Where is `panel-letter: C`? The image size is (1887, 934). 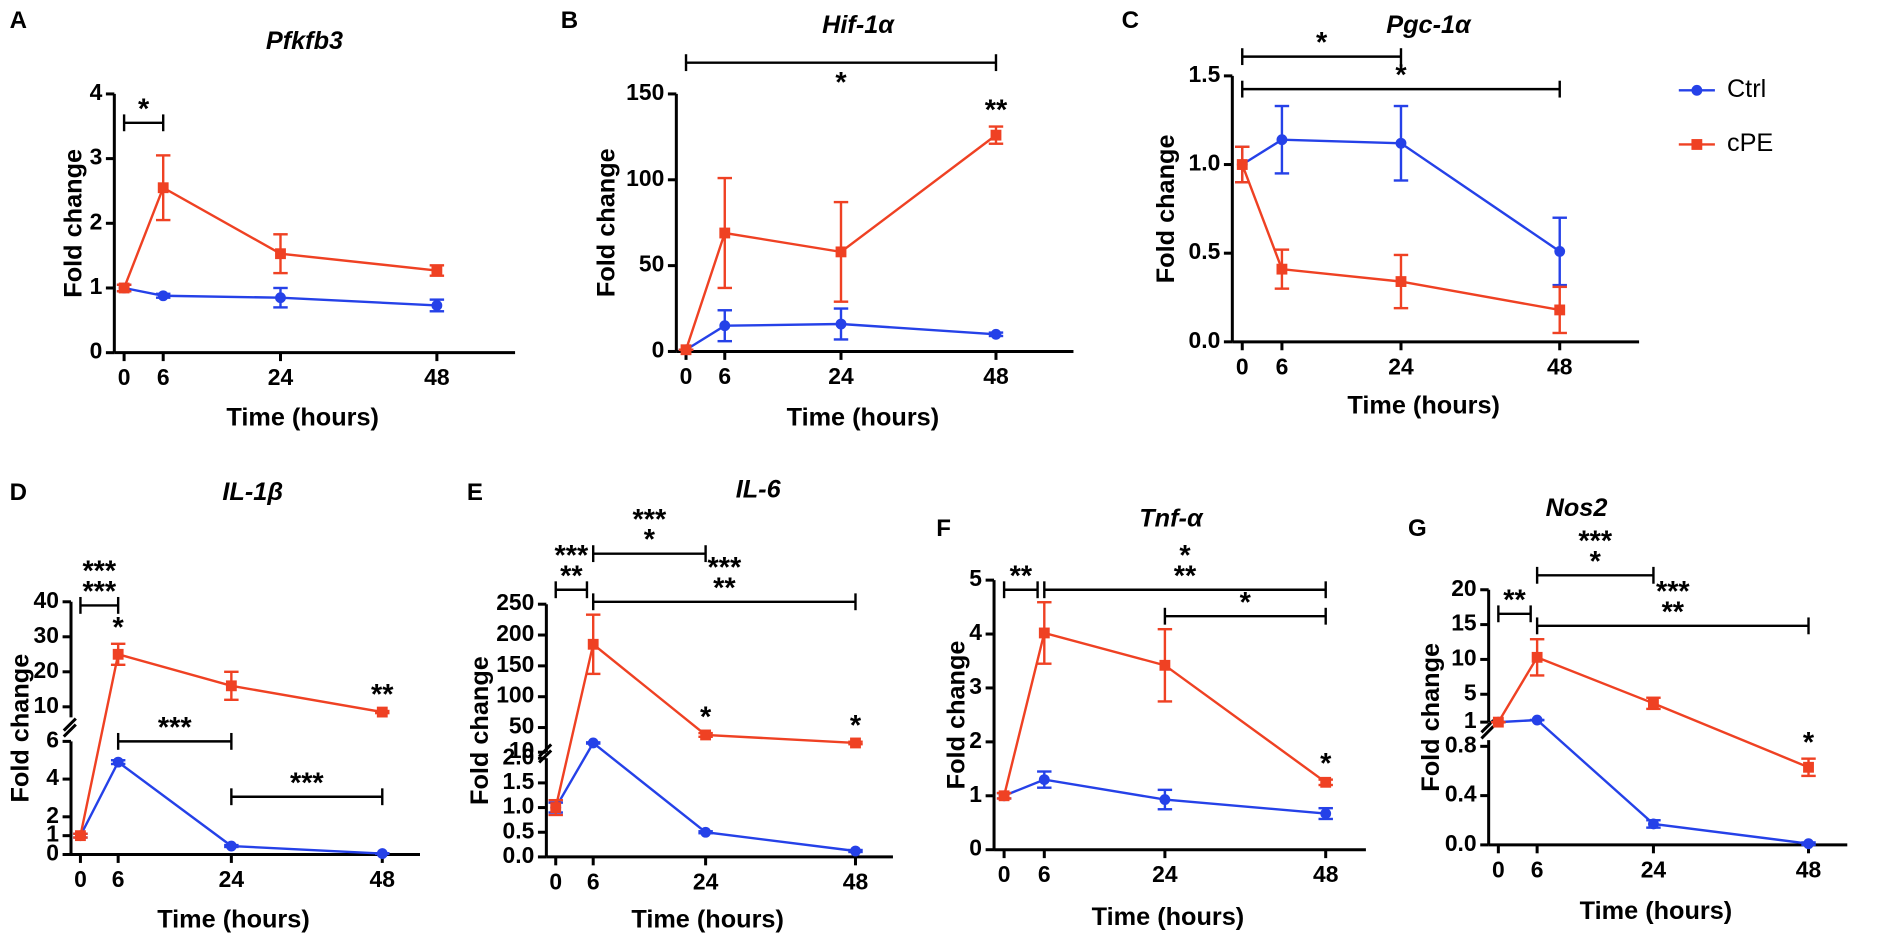
panel-letter: C is located at coordinates (1130, 20).